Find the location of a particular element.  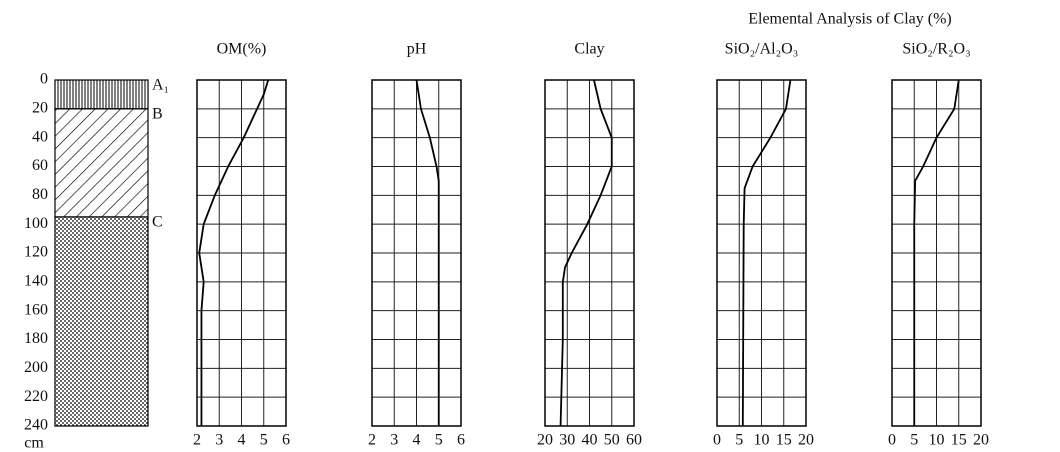

panel-title: OM(%) is located at coordinates (242, 49).